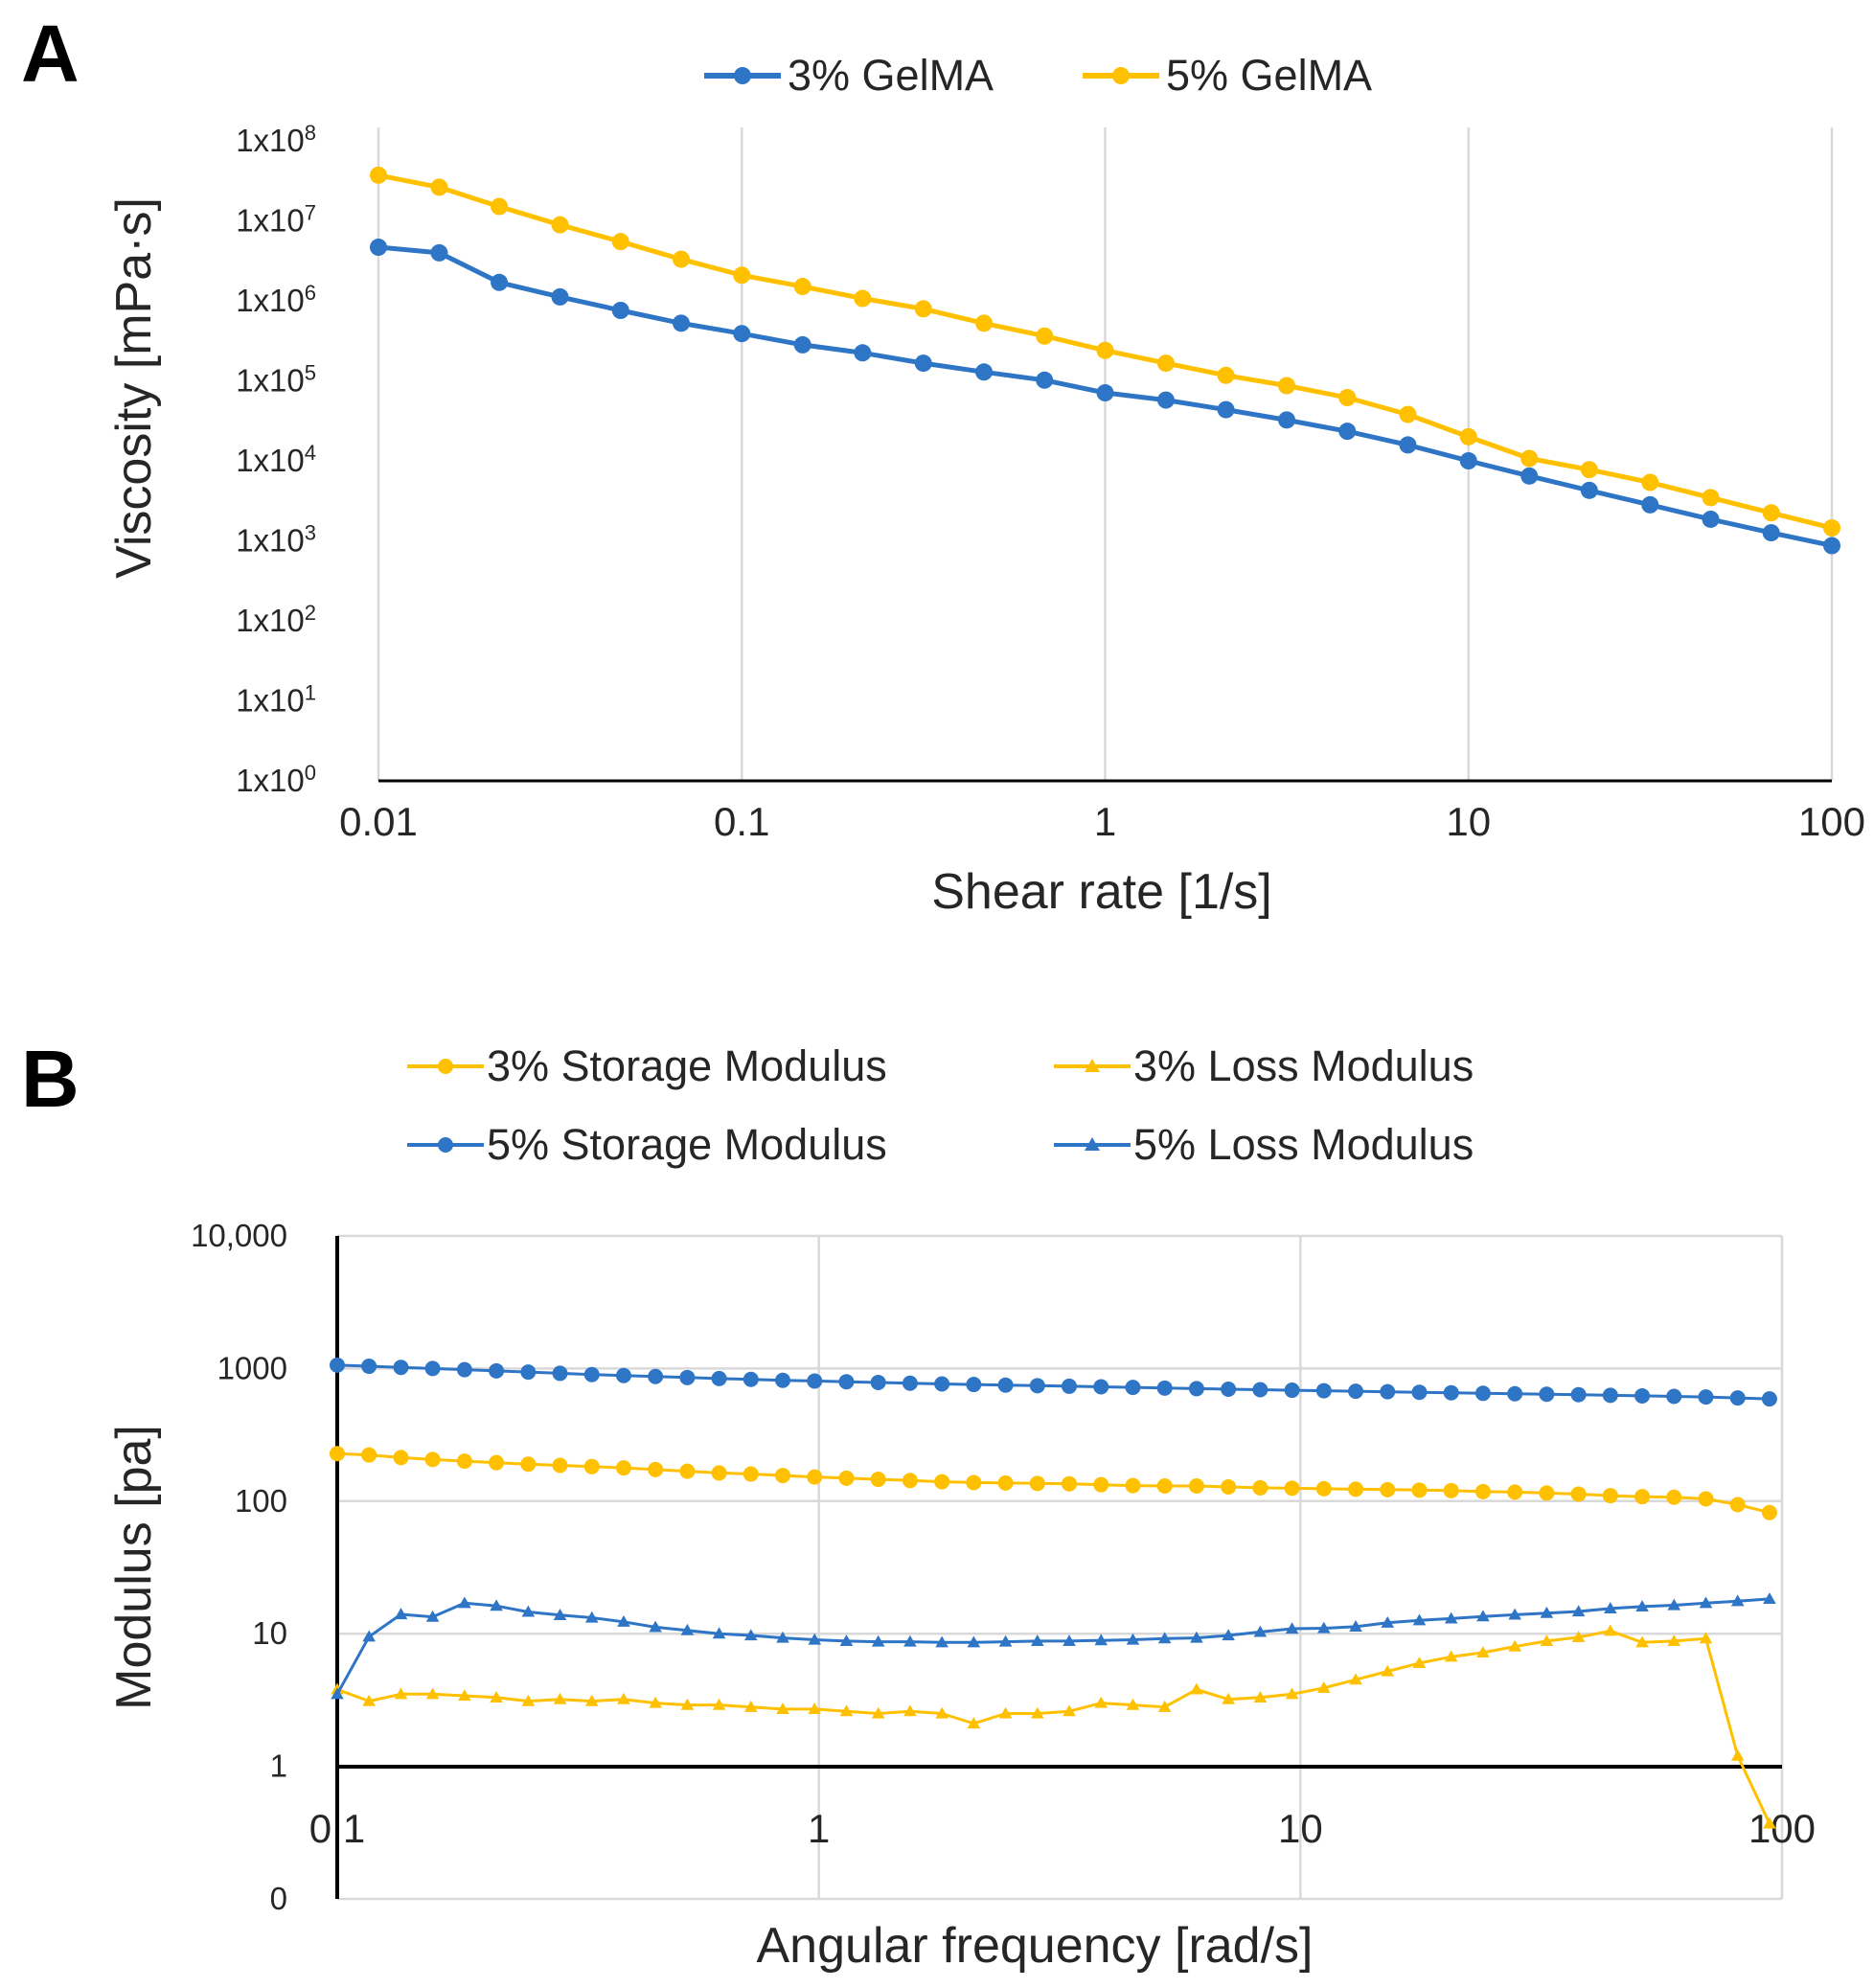 Image resolution: width=1874 pixels, height=1988 pixels. What do you see at coordinates (1269, 75) in the screenshot?
I see `legend-a-5pct-label: 5% GelMA` at bounding box center [1269, 75].